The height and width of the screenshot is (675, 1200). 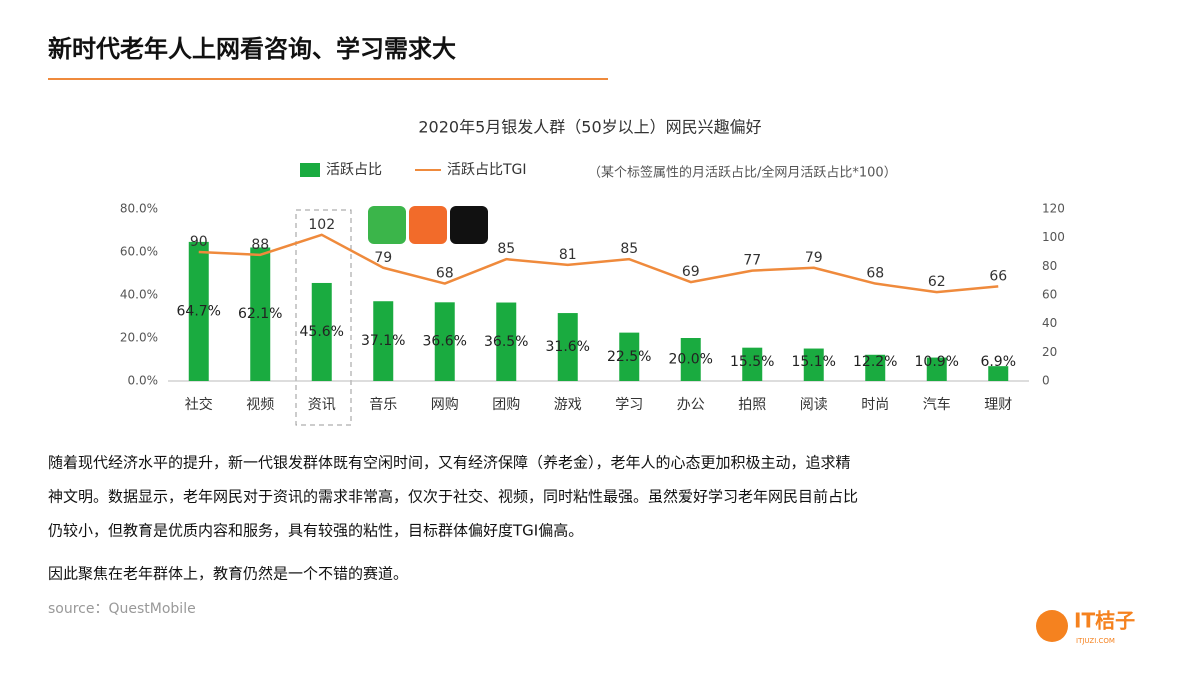 What do you see at coordinates (252, 49) in the screenshot?
I see `slide-title: 新时代老年人上网看咨询、学习需求大` at bounding box center [252, 49].